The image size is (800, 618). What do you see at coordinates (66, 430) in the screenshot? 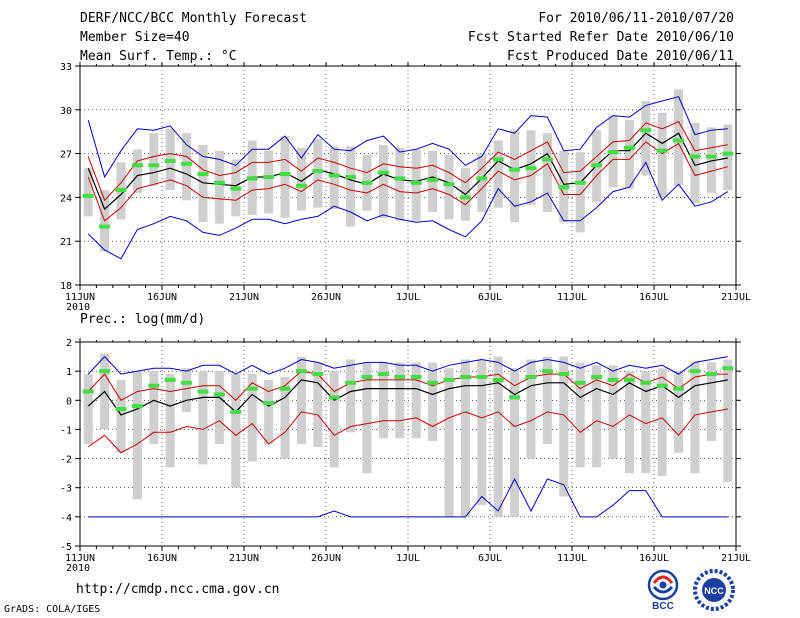
I see `y-tick-label: -1` at bounding box center [66, 430].